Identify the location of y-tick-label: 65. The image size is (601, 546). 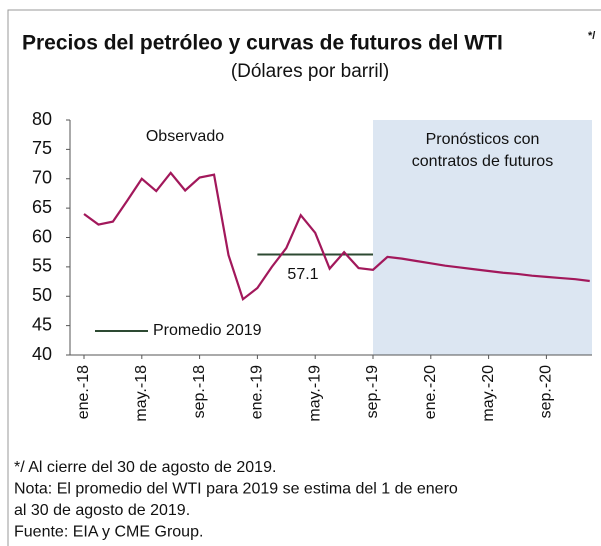
(42, 207).